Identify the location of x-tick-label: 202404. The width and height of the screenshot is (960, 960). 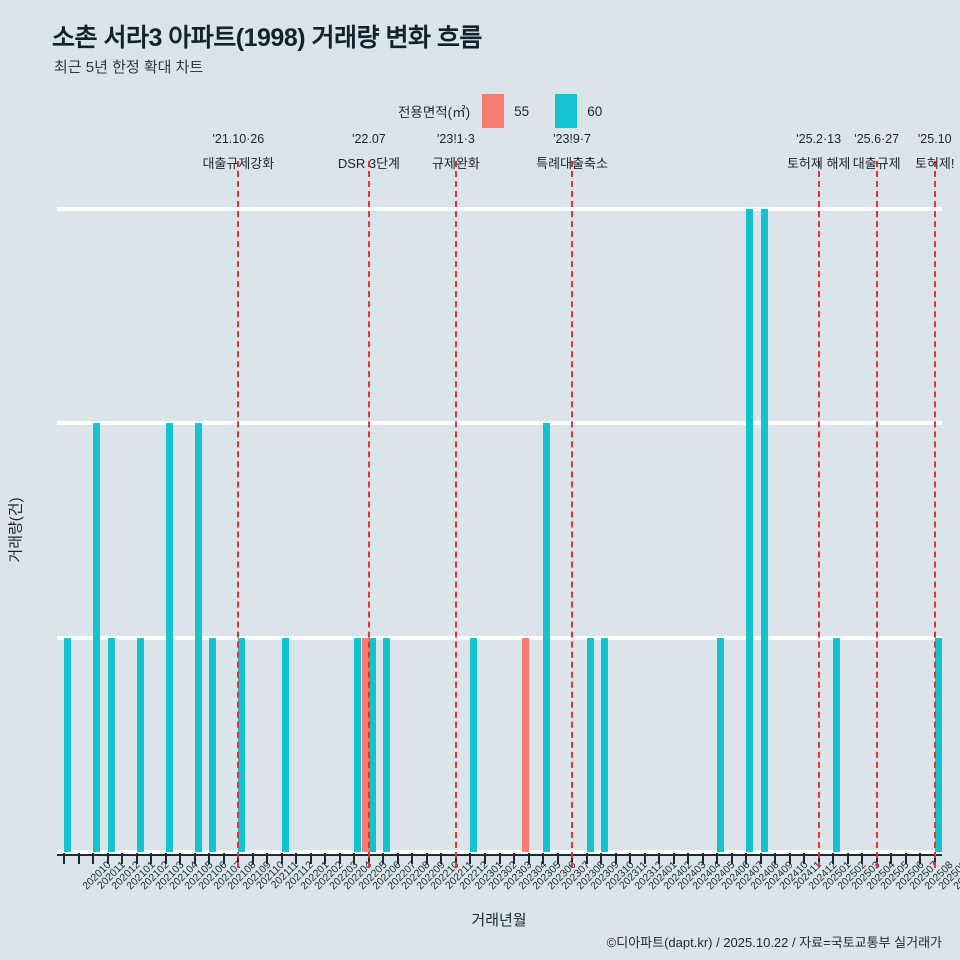
(706, 876).